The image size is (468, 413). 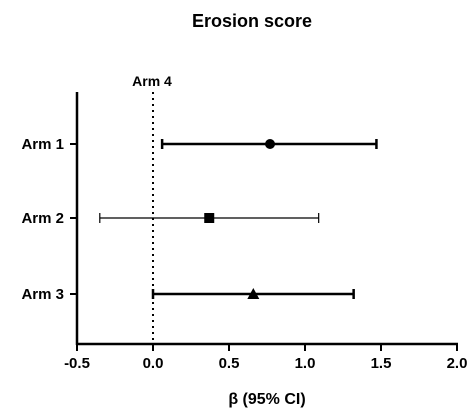 I want to click on x-tick-label: -0.5, so click(x=77, y=363).